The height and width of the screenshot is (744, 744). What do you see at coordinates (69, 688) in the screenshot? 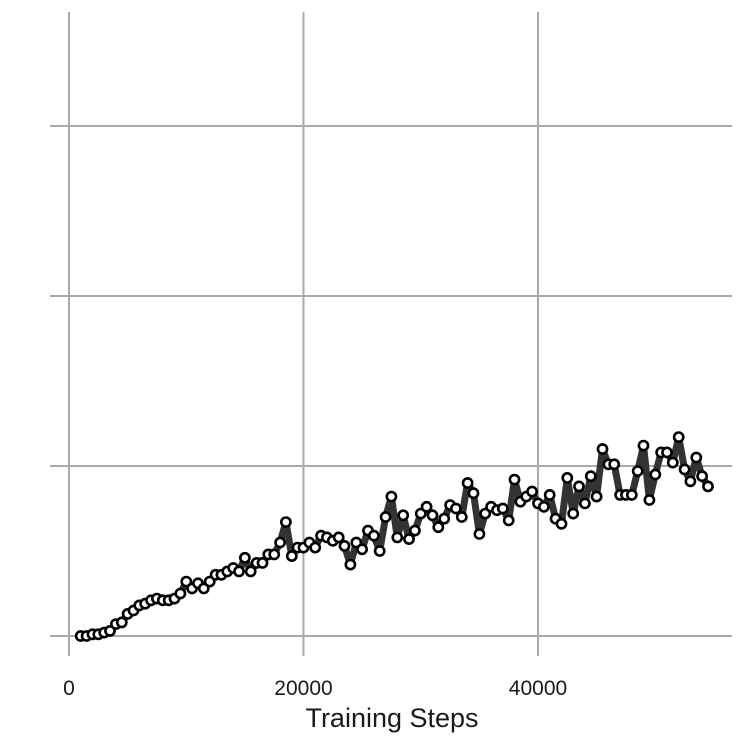
I see `x-tick-label: 0` at bounding box center [69, 688].